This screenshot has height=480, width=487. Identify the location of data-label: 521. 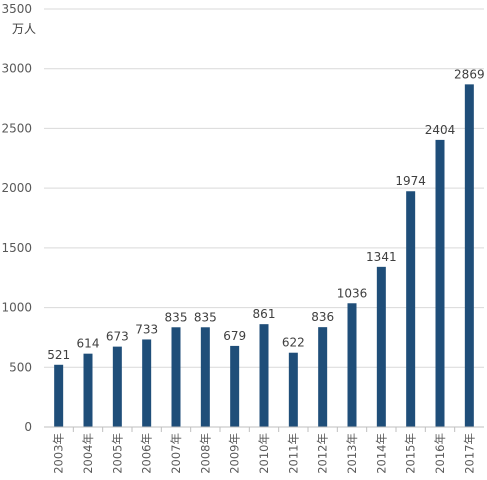
(58, 355).